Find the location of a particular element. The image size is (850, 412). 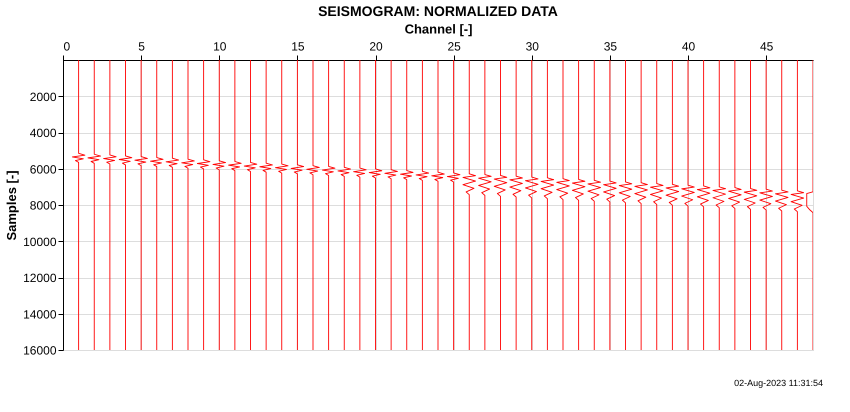

x-tick-label: 25 is located at coordinates (454, 47).